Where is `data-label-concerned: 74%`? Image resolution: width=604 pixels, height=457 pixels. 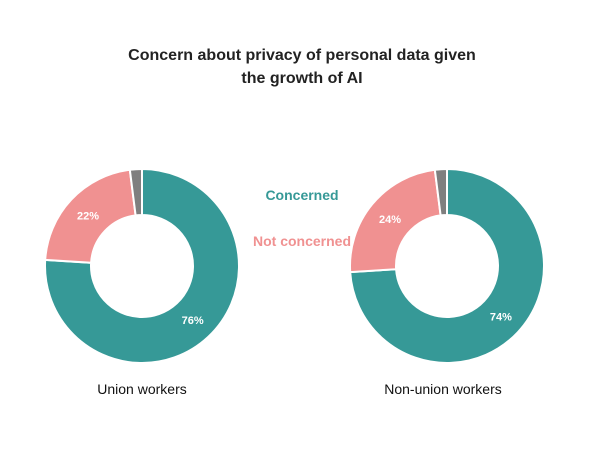 data-label-concerned: 74% is located at coordinates (501, 318).